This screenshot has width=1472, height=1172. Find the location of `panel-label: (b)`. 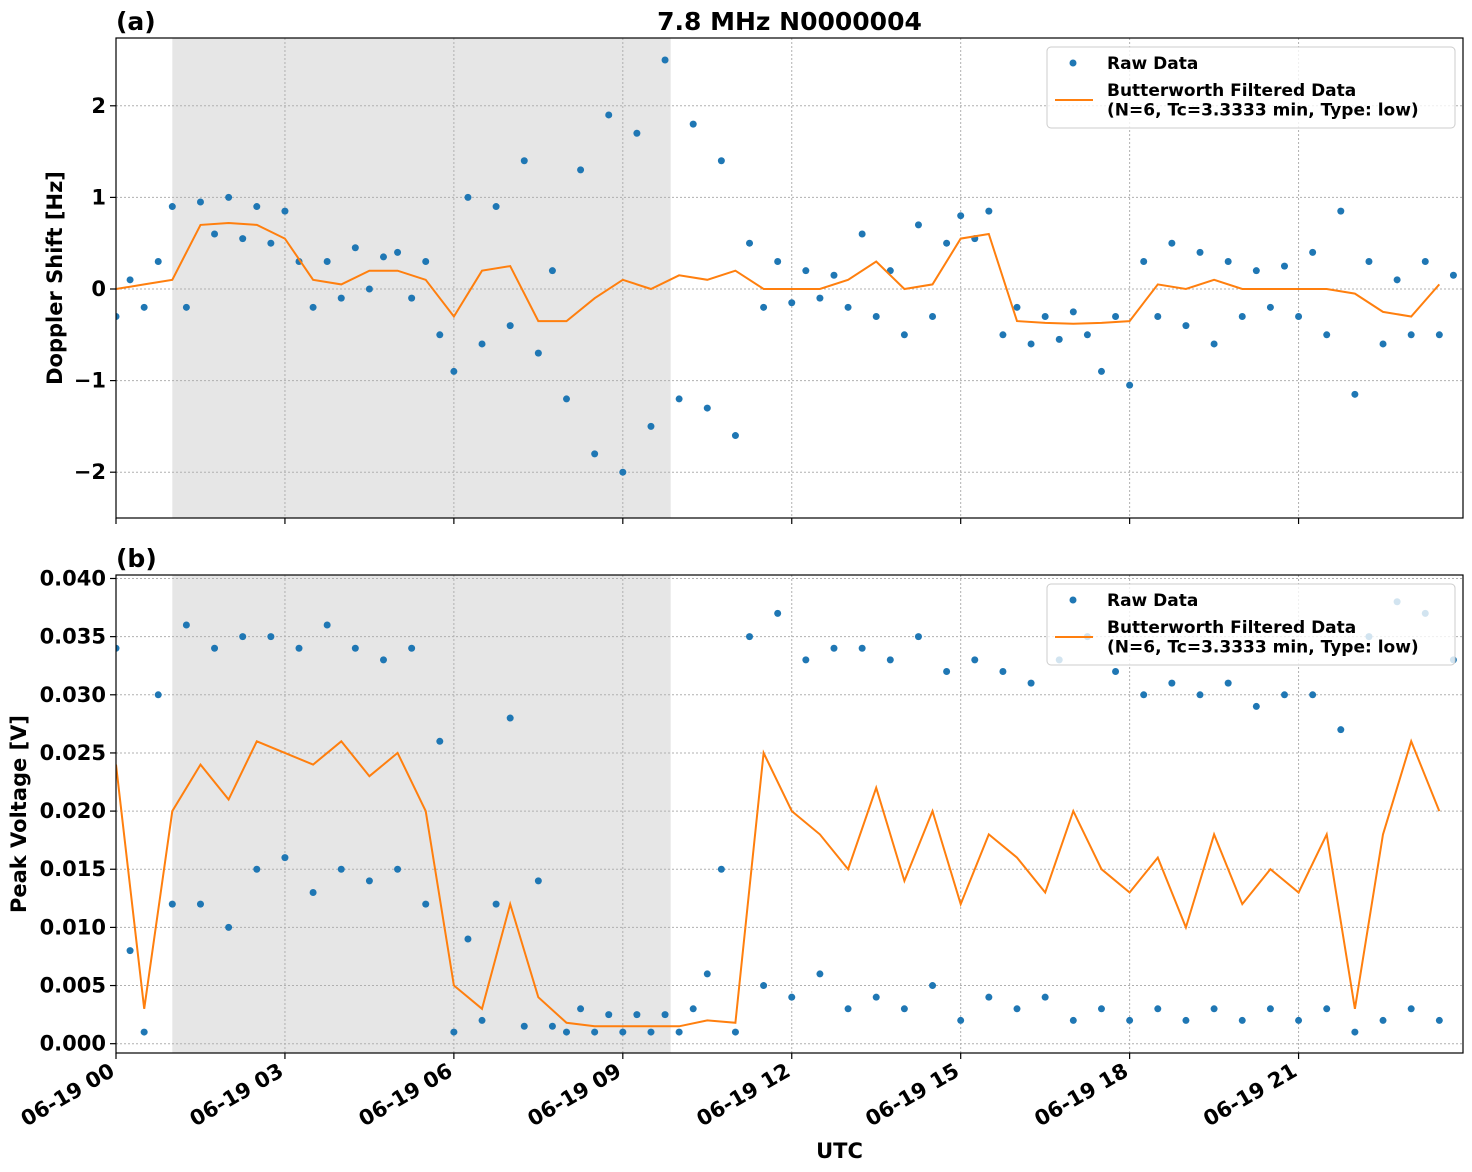

panel-label: (b) is located at coordinates (136, 558).